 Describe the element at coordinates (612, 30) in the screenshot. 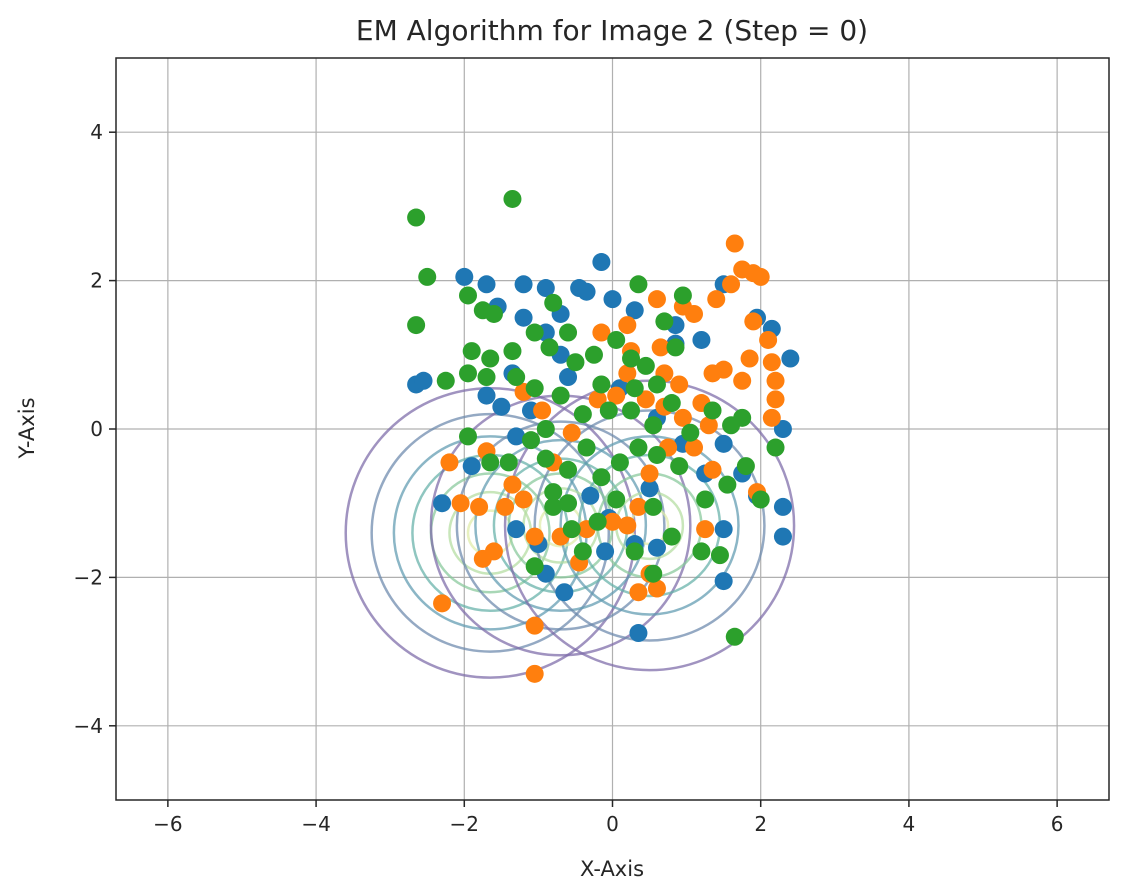

I see `chart-title: EM Algorithm for Image 2 (Step = 0)` at that location.